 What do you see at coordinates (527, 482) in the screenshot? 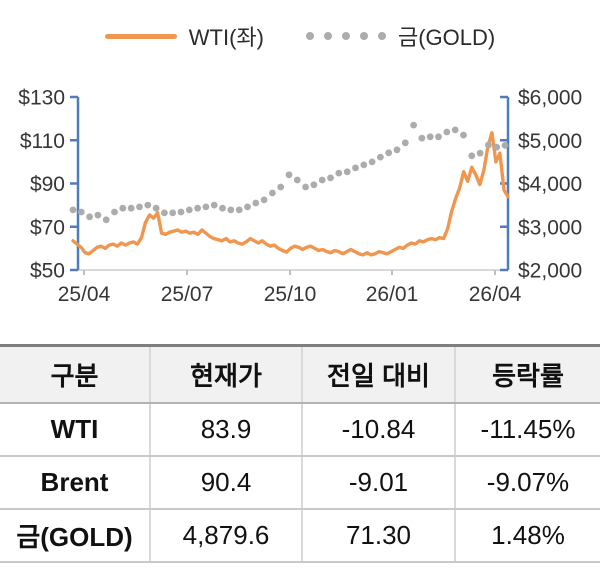
I see `value-cell: -9.07%` at bounding box center [527, 482].